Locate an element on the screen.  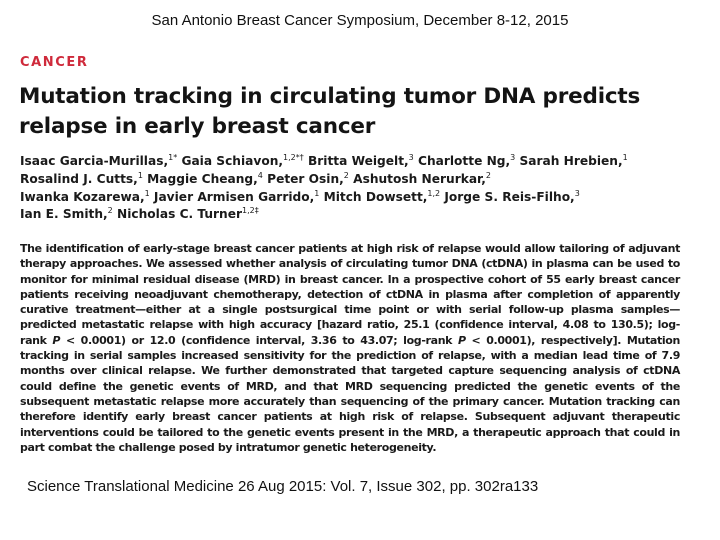
author-name: Sarah Hrebien, is located at coordinates (571, 161).